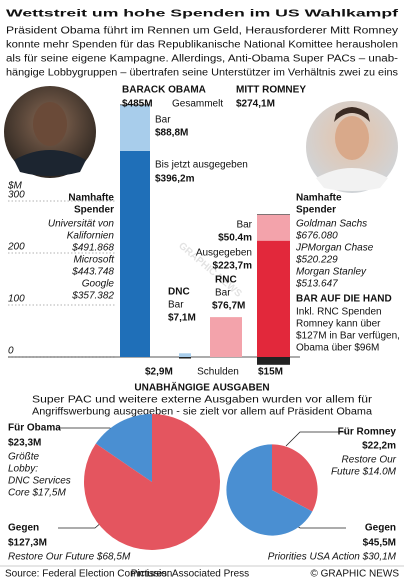  Describe the element at coordinates (98, 284) in the screenshot. I see `donor-line: Google` at that location.